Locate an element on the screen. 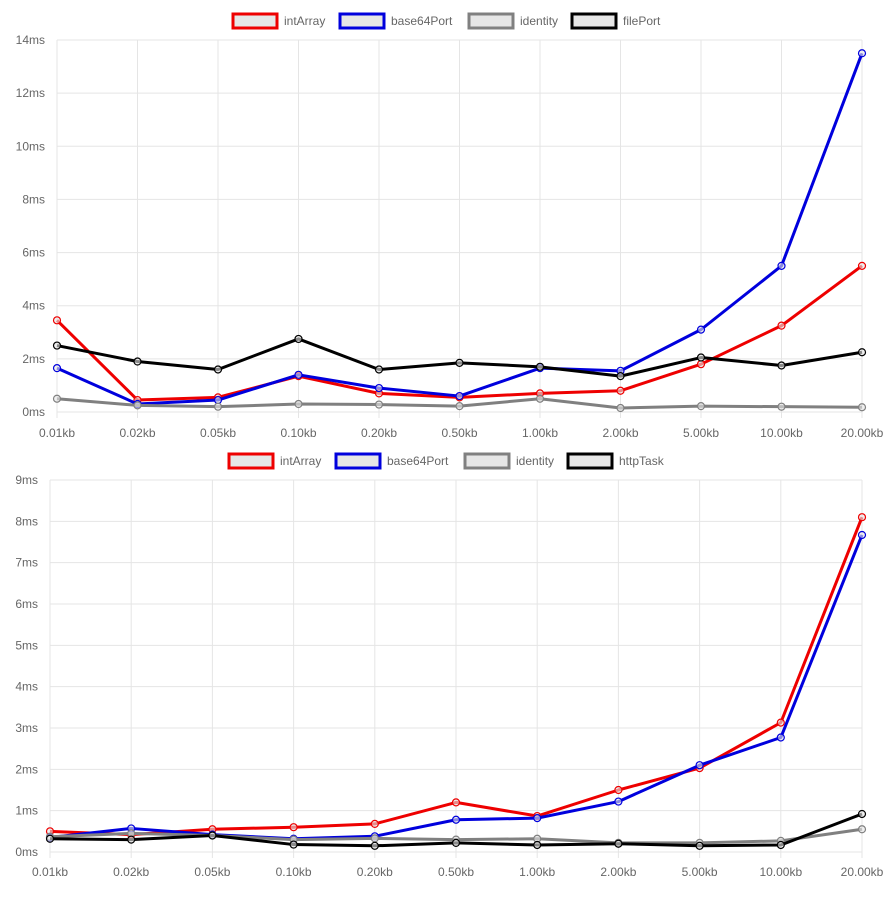 The width and height of the screenshot is (895, 901). series-filePort is located at coordinates (459, 357).